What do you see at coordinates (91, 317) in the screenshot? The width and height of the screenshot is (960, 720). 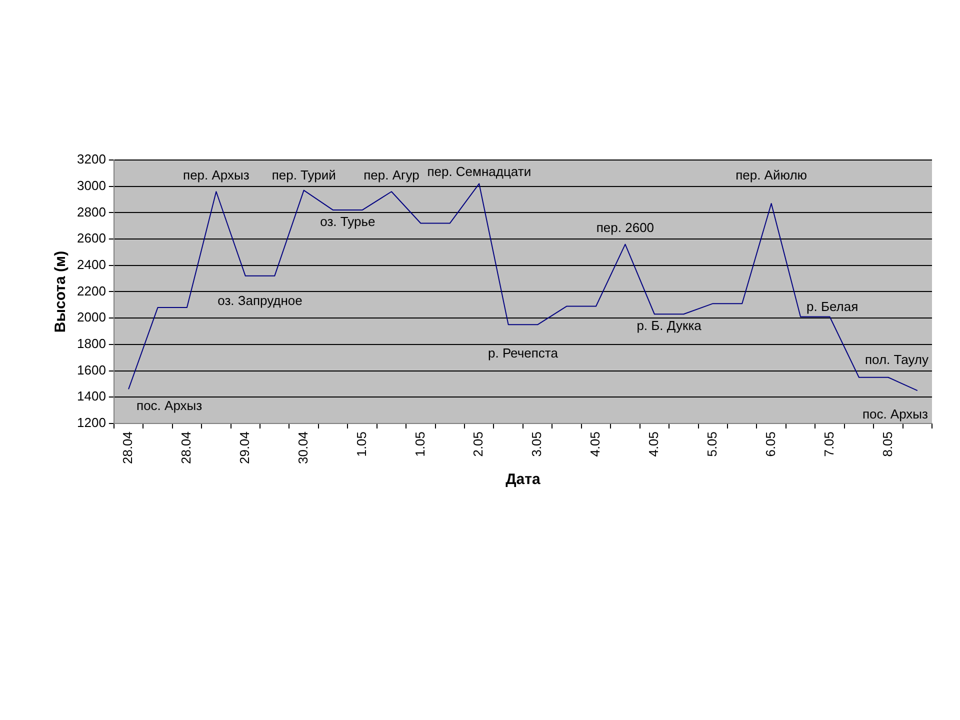 I see `y-tick-label: 2000` at bounding box center [91, 317].